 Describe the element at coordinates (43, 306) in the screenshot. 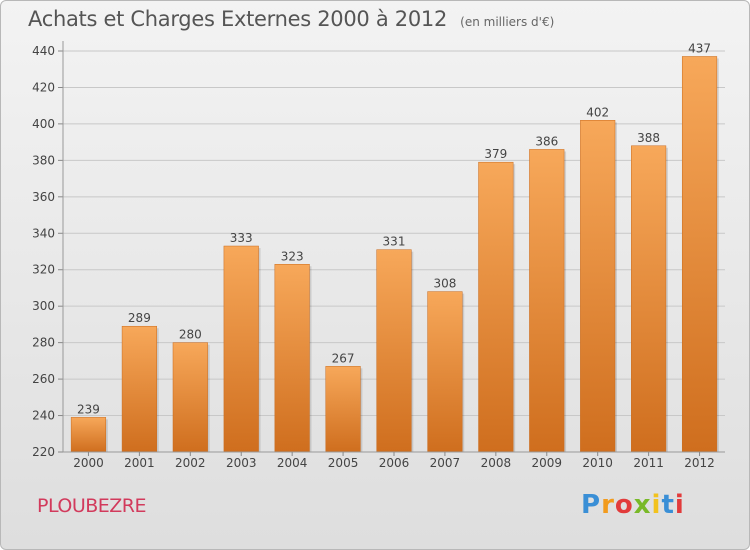

I see `y-tick-label: 300` at that location.